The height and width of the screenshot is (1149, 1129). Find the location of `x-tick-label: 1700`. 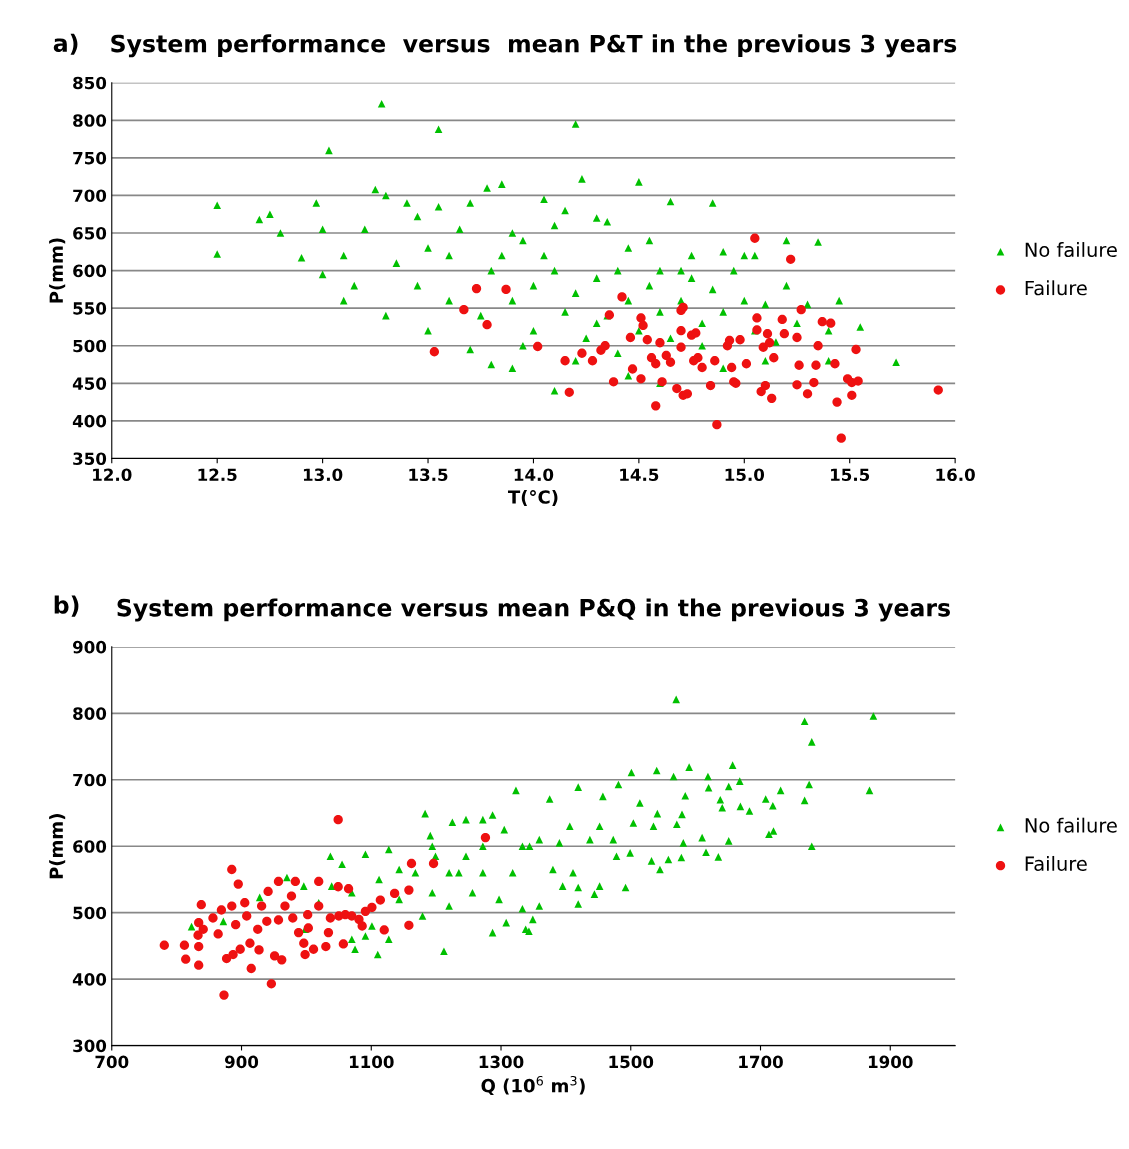

x-tick-label: 1700 is located at coordinates (761, 1062).